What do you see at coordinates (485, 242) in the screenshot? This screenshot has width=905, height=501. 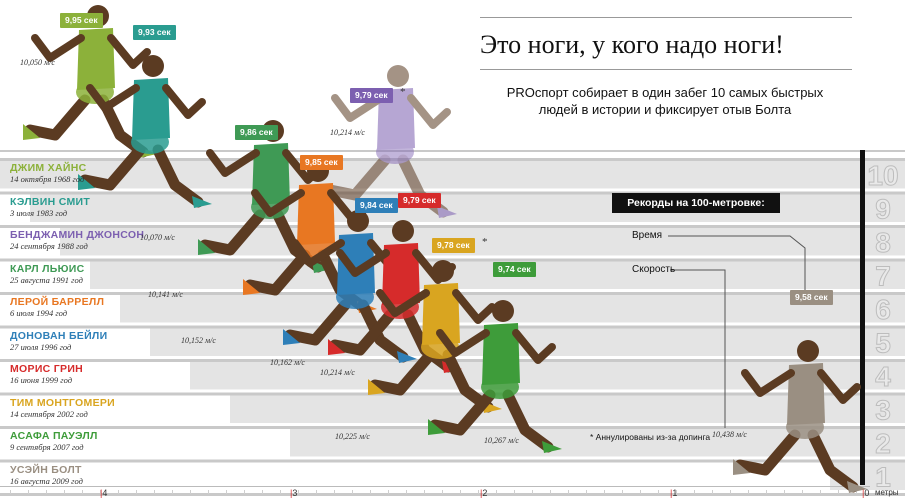 I see `doping-asterisk: *` at bounding box center [485, 242].